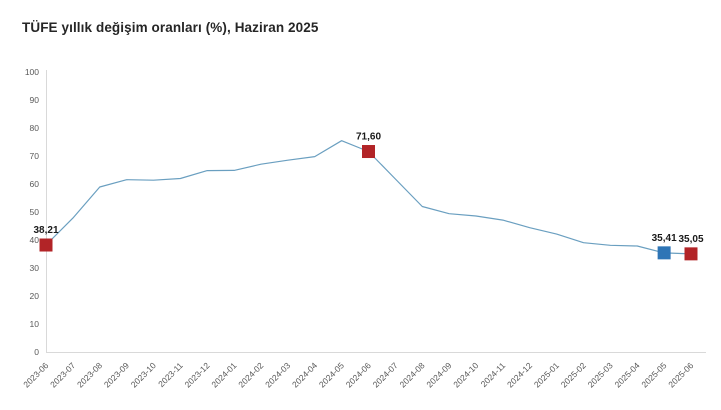  Describe the element at coordinates (35, 128) in the screenshot. I see `y-tick-label: 80` at that location.